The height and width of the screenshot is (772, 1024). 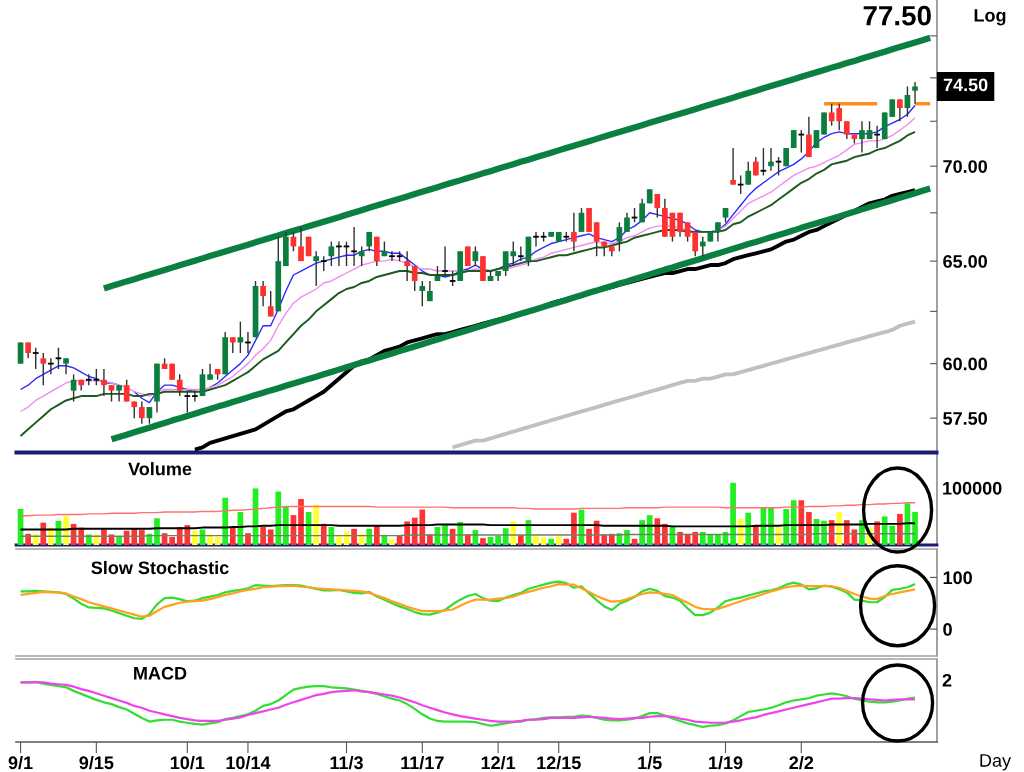 I want to click on annotation: 77.50, so click(x=897, y=15).